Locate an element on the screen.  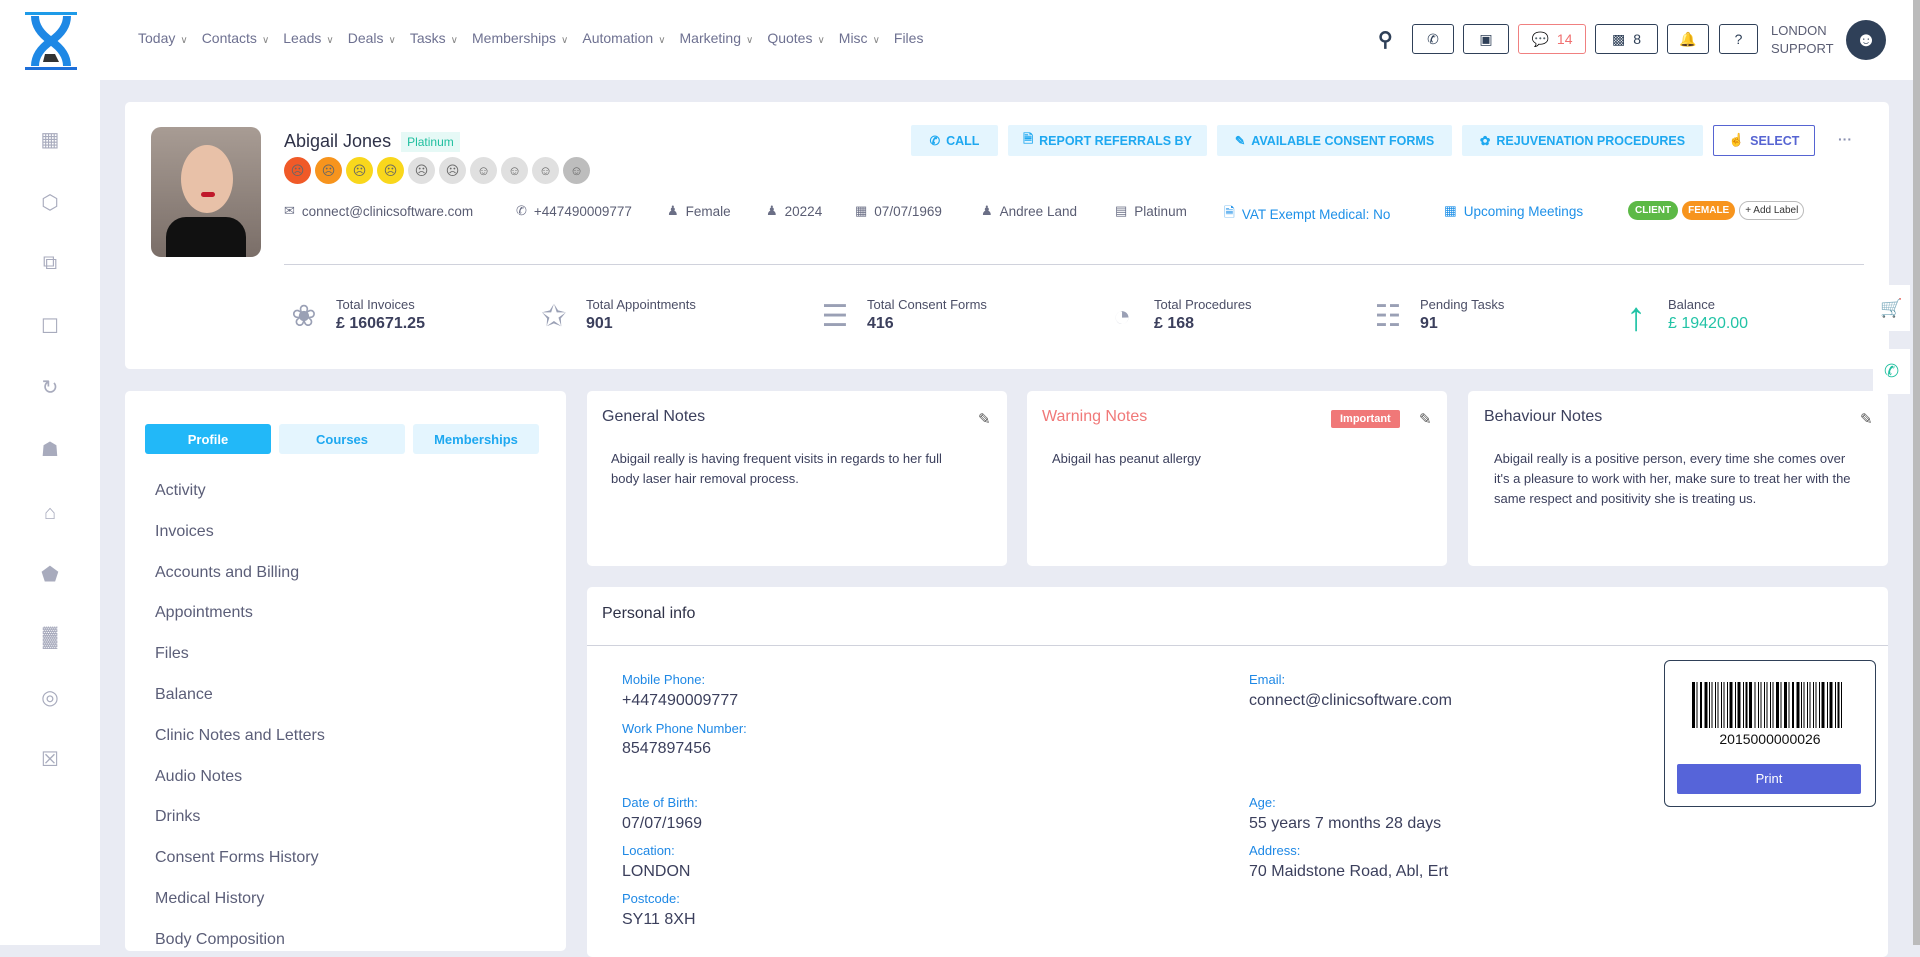
menu-item-activity: Activity is located at coordinates (180, 490).